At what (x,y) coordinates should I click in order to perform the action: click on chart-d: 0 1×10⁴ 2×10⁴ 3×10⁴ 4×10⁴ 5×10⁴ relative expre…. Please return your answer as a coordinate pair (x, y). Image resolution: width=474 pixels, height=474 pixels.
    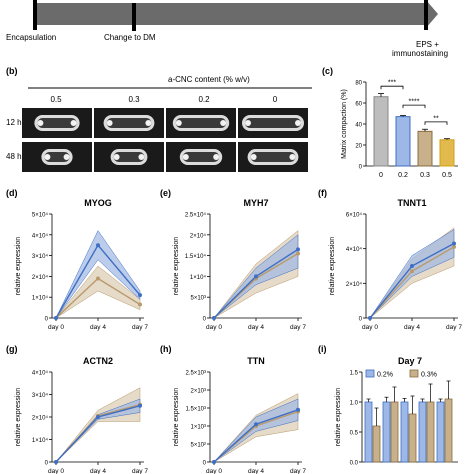
    Looking at the image, I should click on (81, 264).